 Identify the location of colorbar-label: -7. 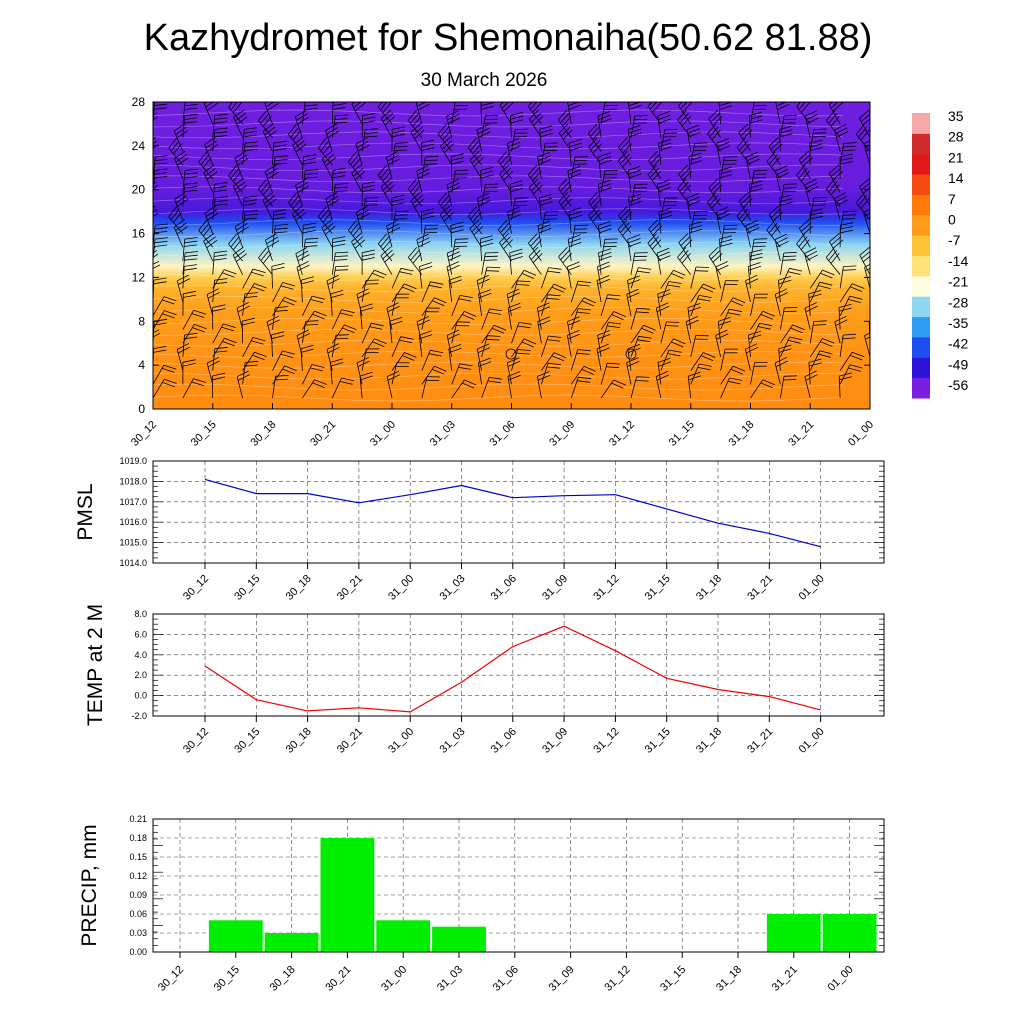
(954, 240).